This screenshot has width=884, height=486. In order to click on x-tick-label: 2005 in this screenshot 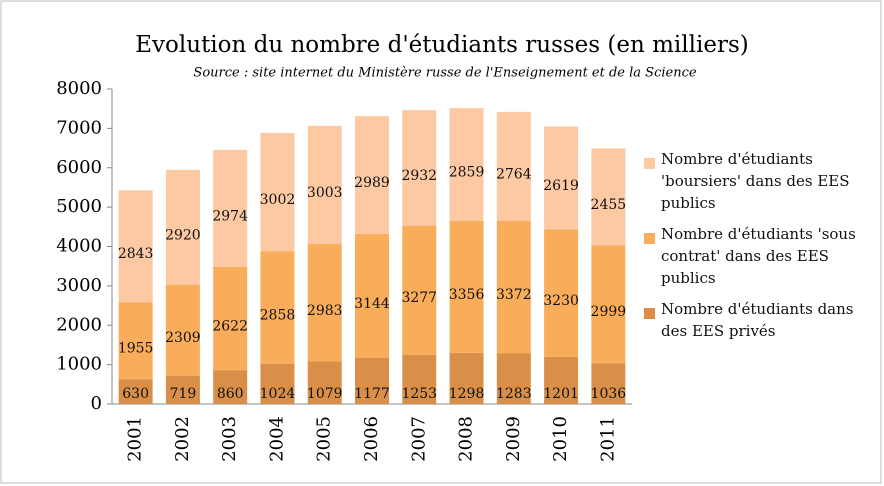, I will do `click(324, 439)`.